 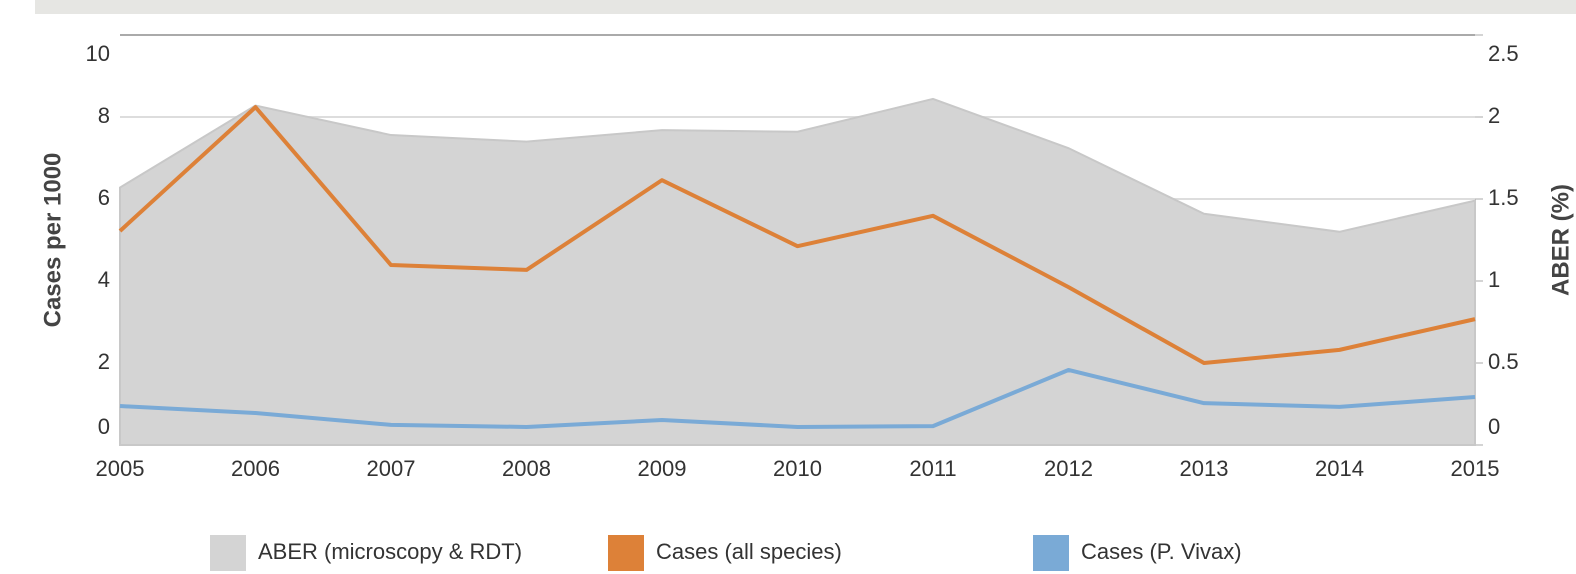 I want to click on x-tick-label: 2008, so click(x=526, y=468).